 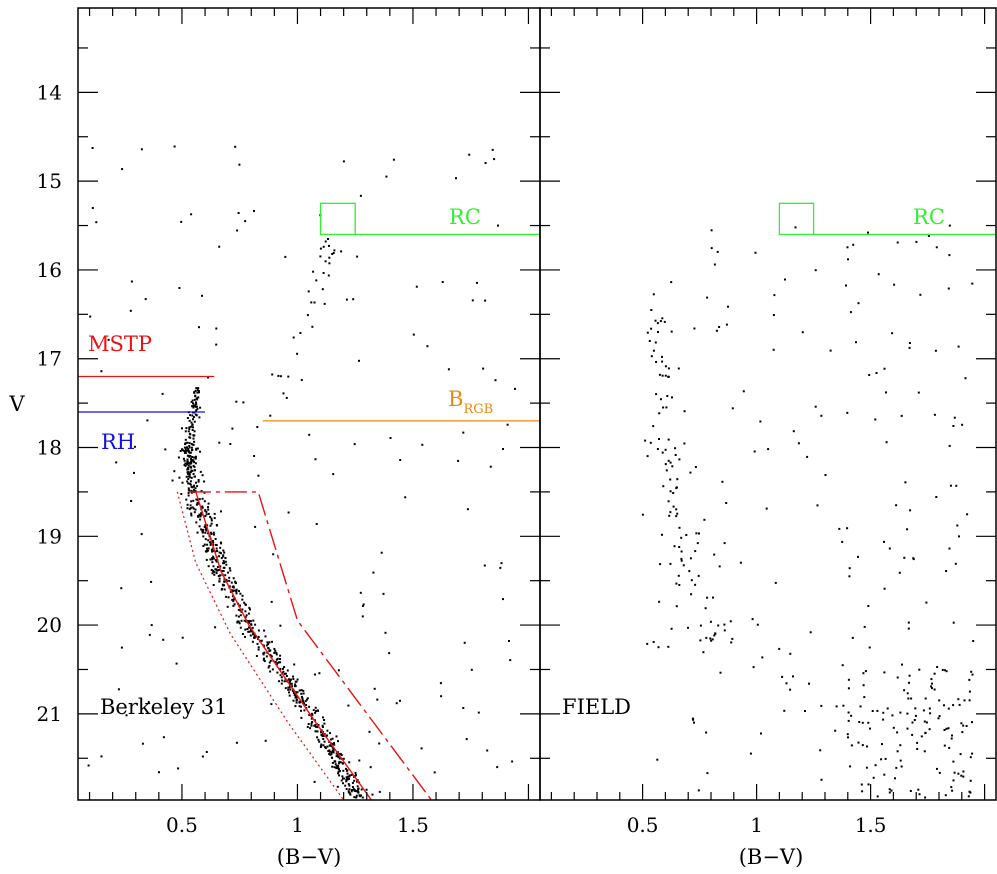 What do you see at coordinates (455, 399) in the screenshot?
I see `brgb-label-main: B` at bounding box center [455, 399].